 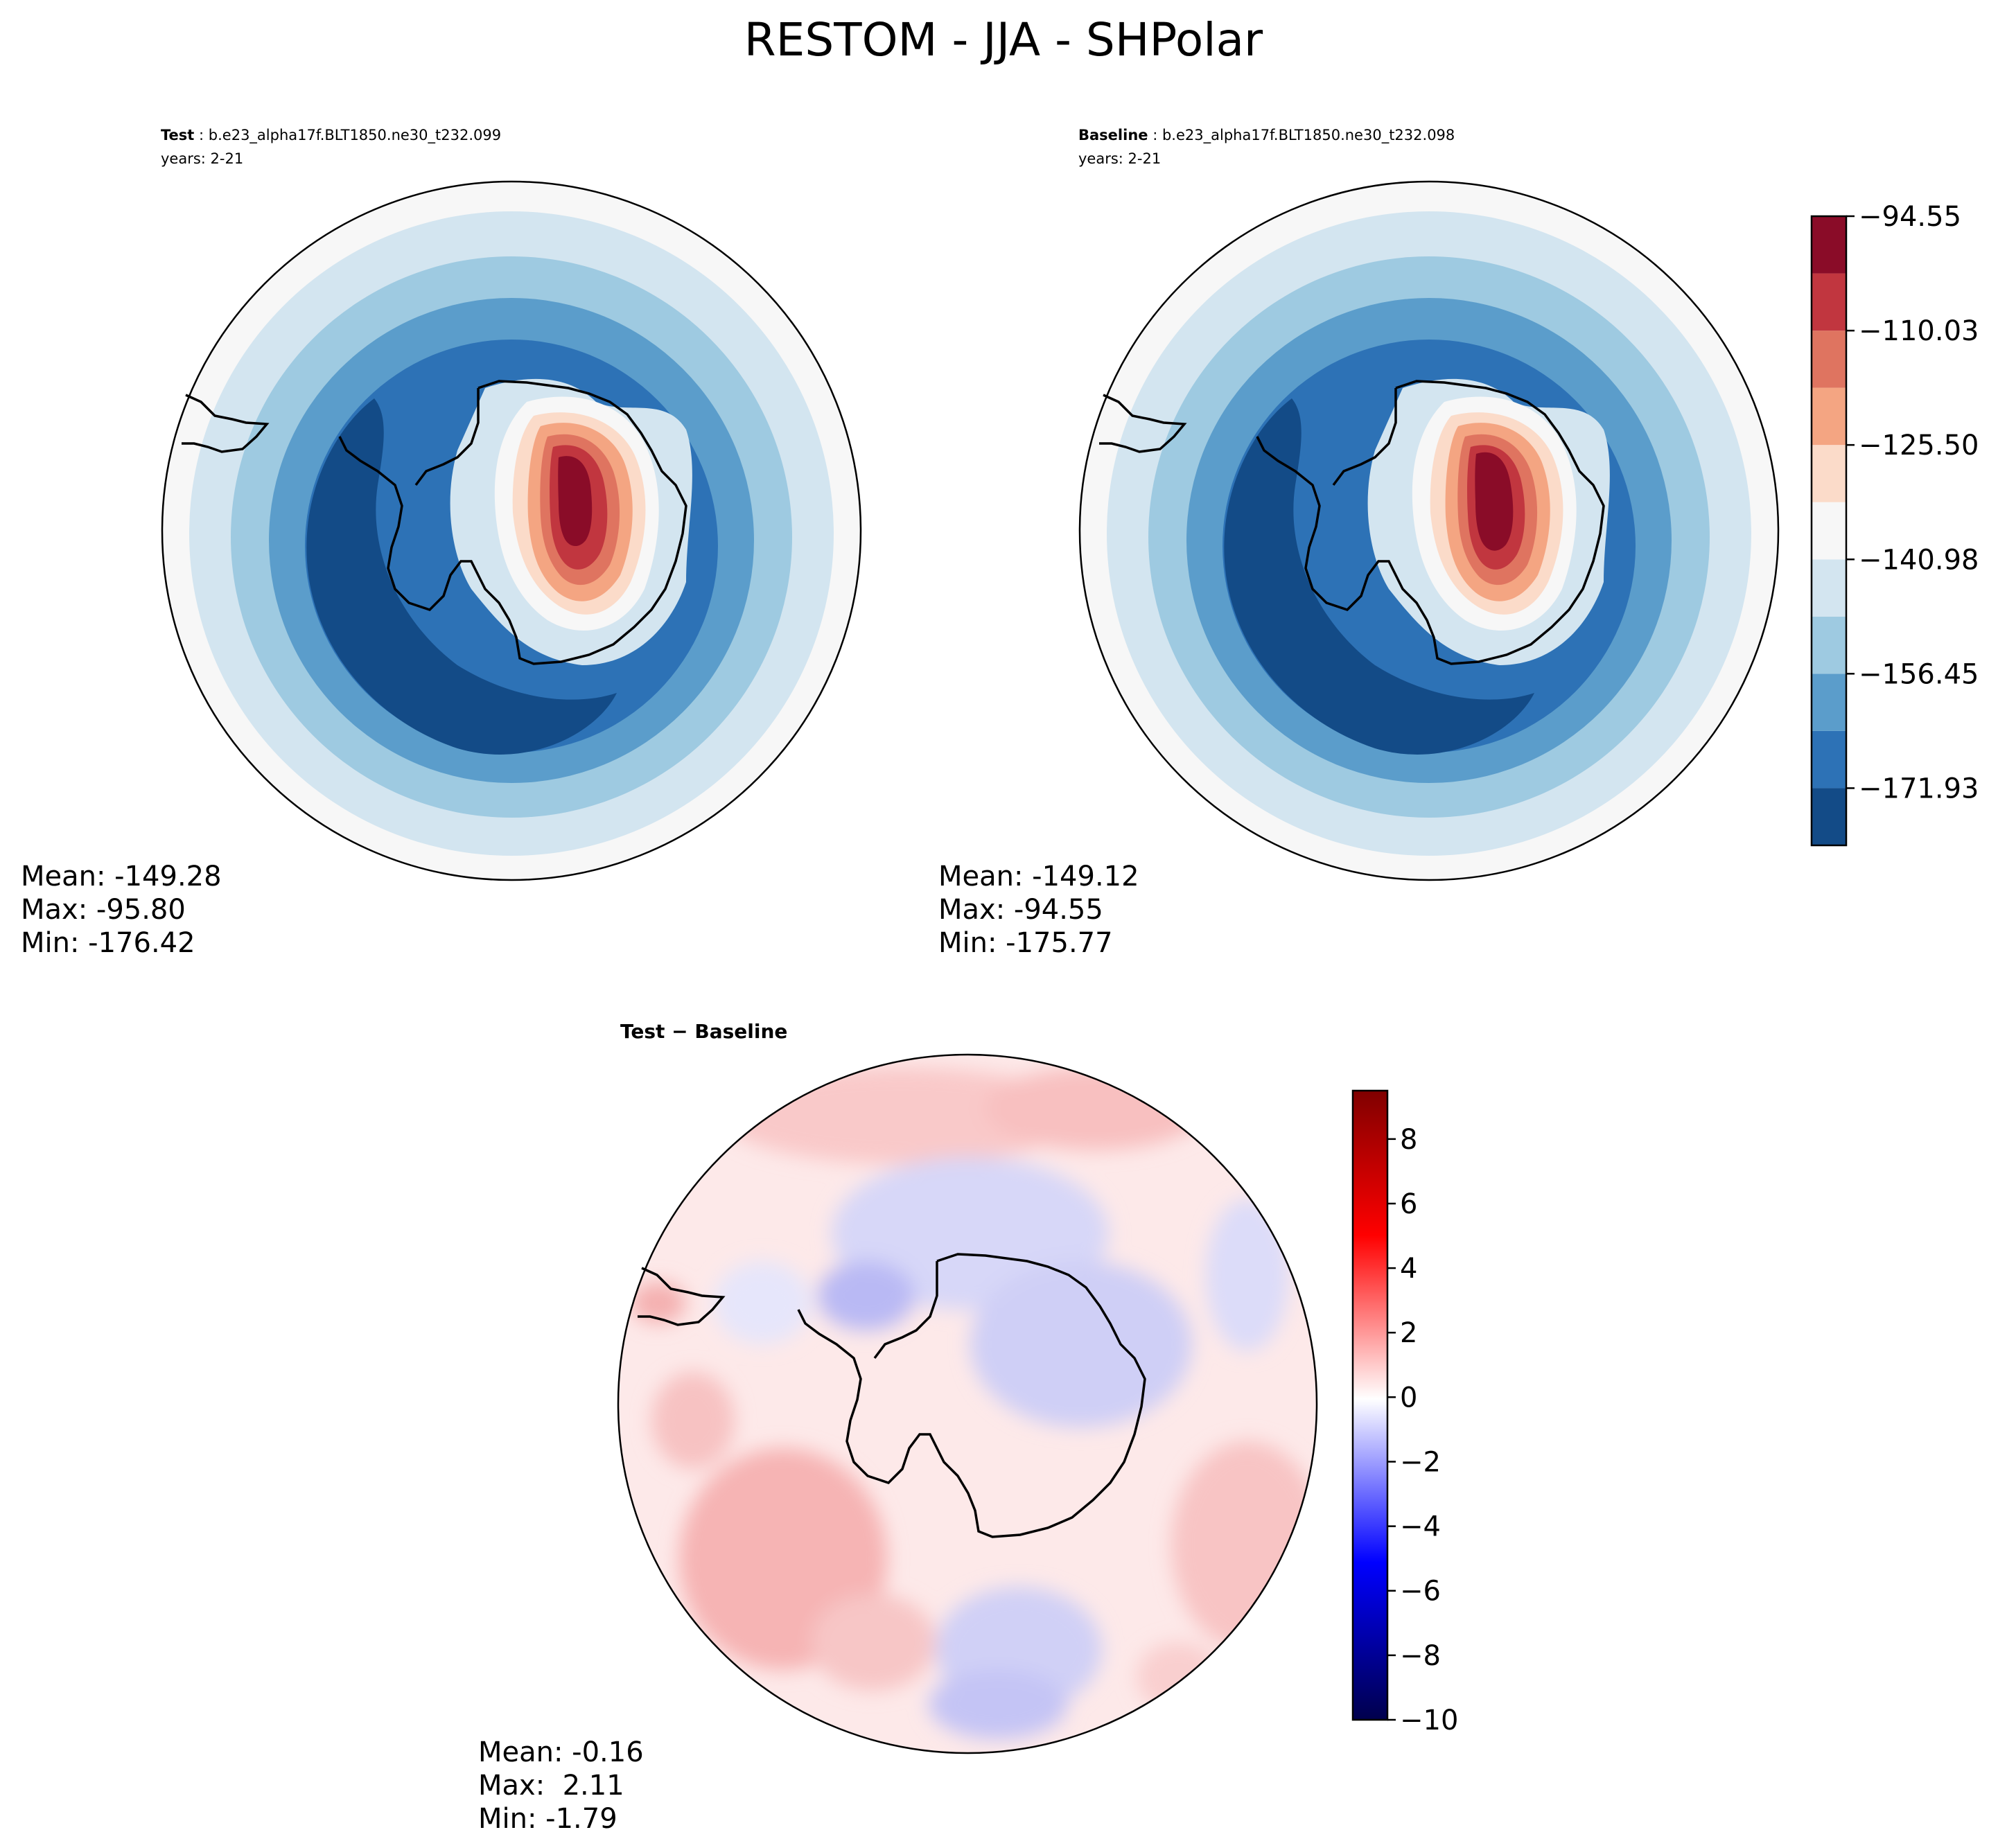 I want to click on baseline-map-boundary, so click(x=1429, y=530).